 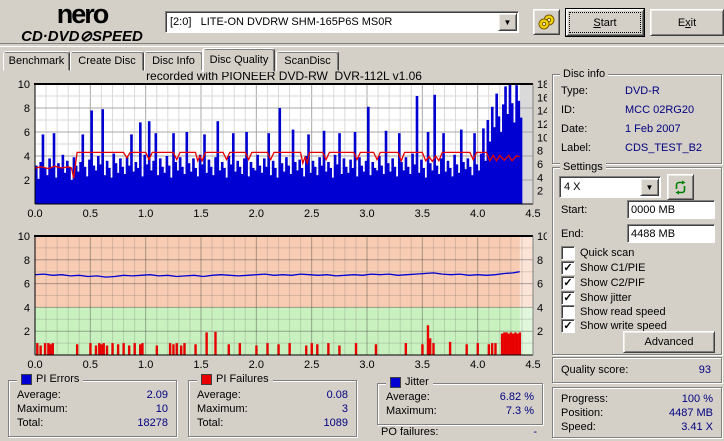 What do you see at coordinates (576, 148) in the screenshot?
I see `disc-label-label: Label:` at bounding box center [576, 148].